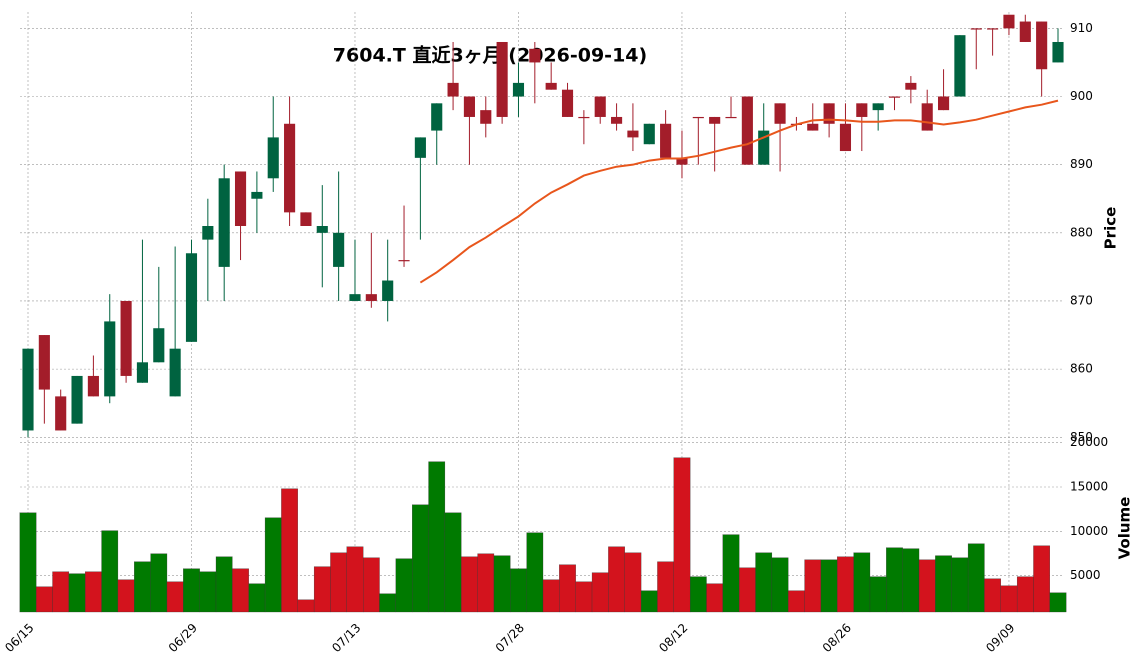  I want to click on x-tick-label: 09/09, so click(1000, 638).